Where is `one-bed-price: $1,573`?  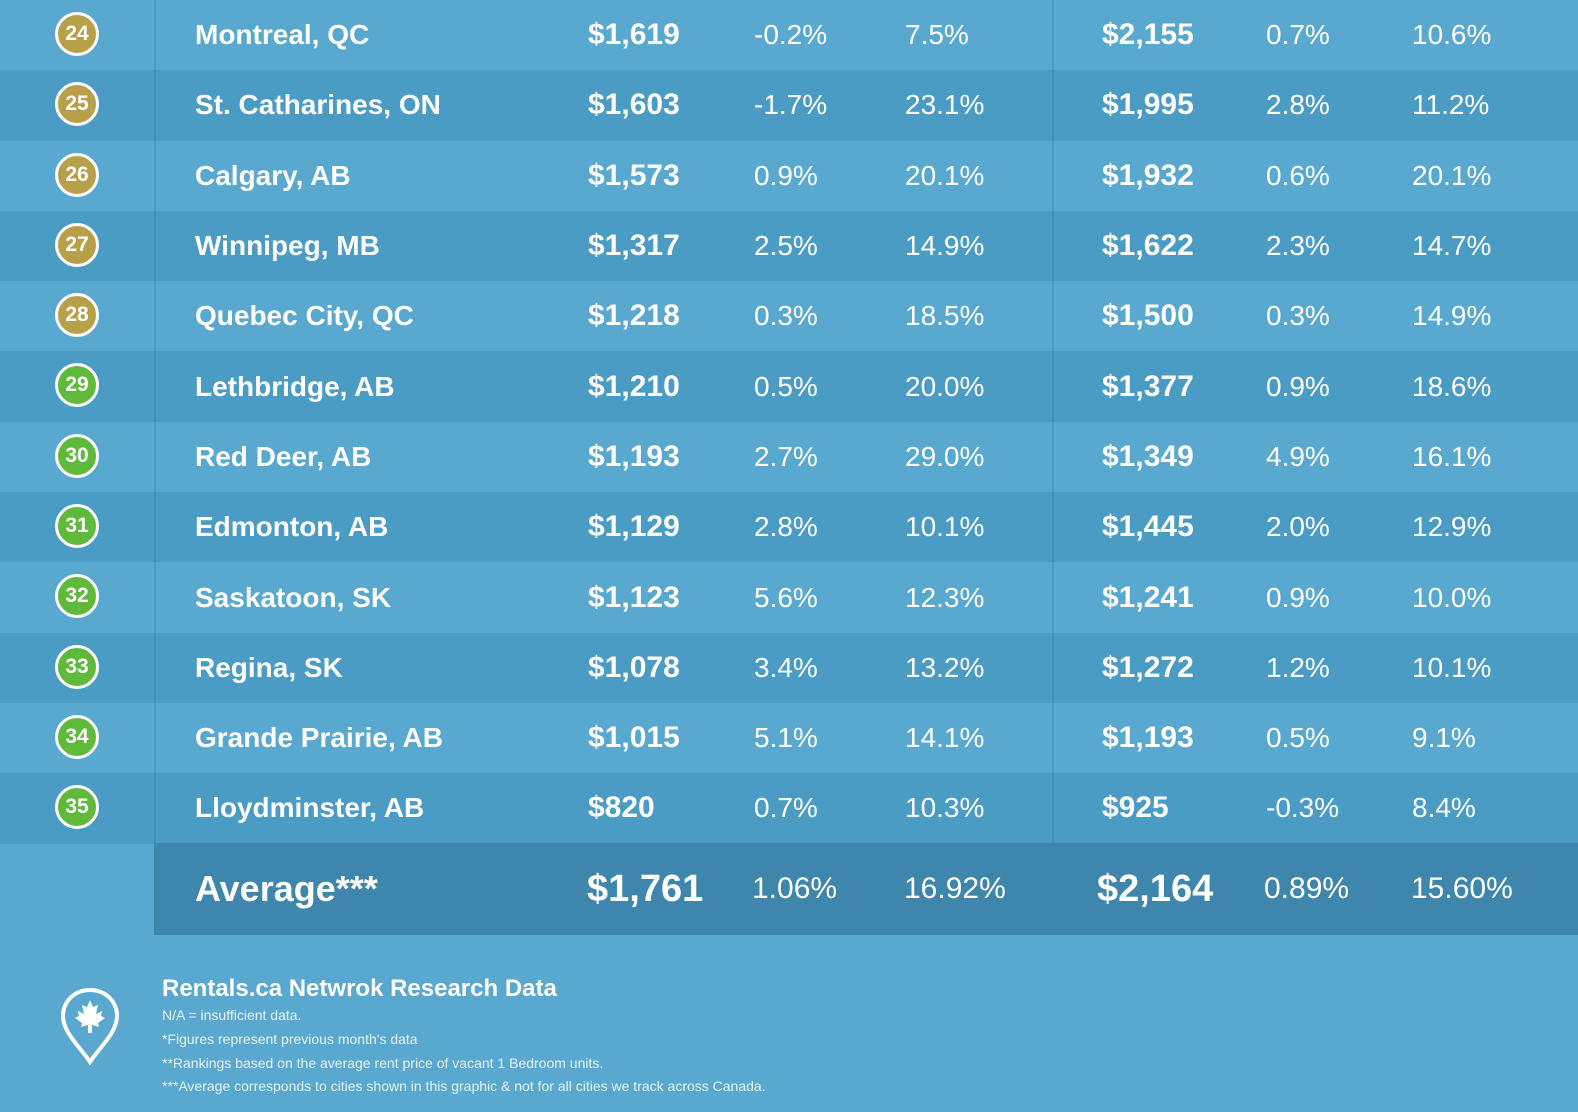
one-bed-price: $1,573 is located at coordinates (634, 175).